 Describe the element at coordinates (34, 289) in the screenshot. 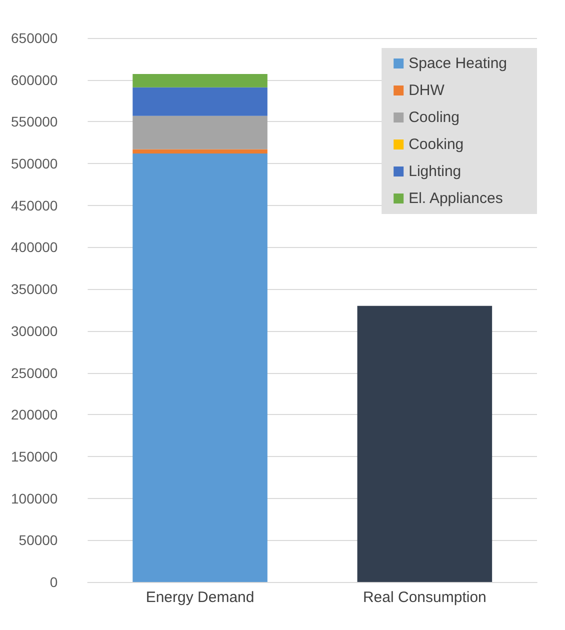

I see `y-tick-label: 350000` at that location.